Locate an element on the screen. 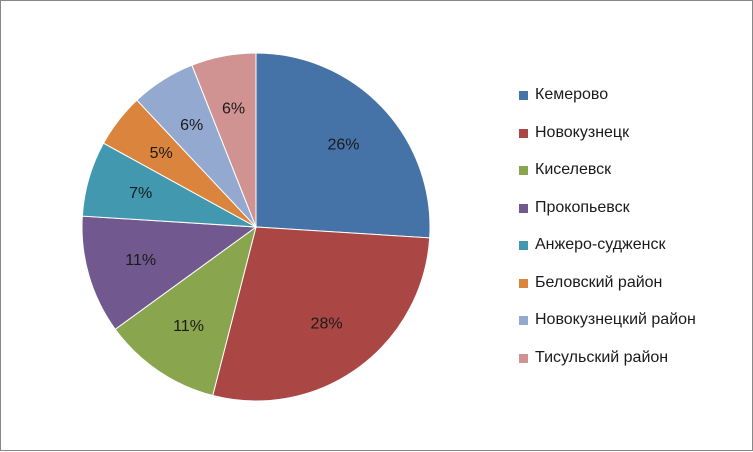 This screenshot has height=452, width=753. data-label: 7% is located at coordinates (140, 193).